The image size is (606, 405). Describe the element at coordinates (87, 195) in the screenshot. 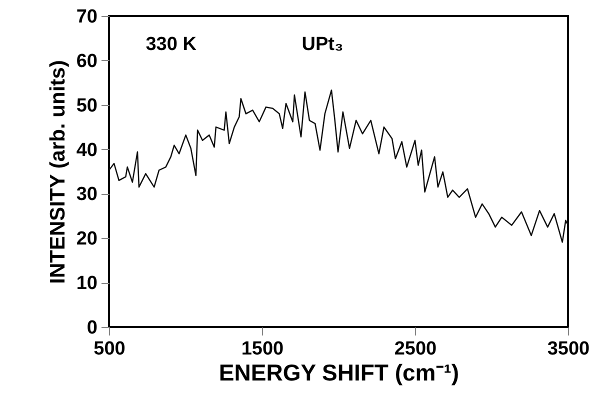

I see `y-tick-label: 30` at that location.